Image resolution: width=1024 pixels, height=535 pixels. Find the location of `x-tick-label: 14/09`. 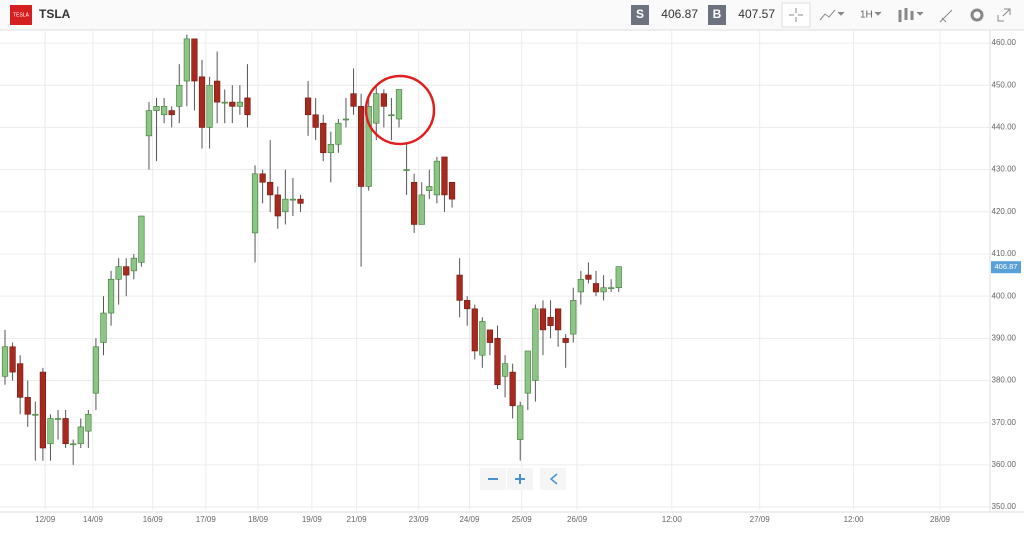

x-tick-label: 14/09 is located at coordinates (93, 519).